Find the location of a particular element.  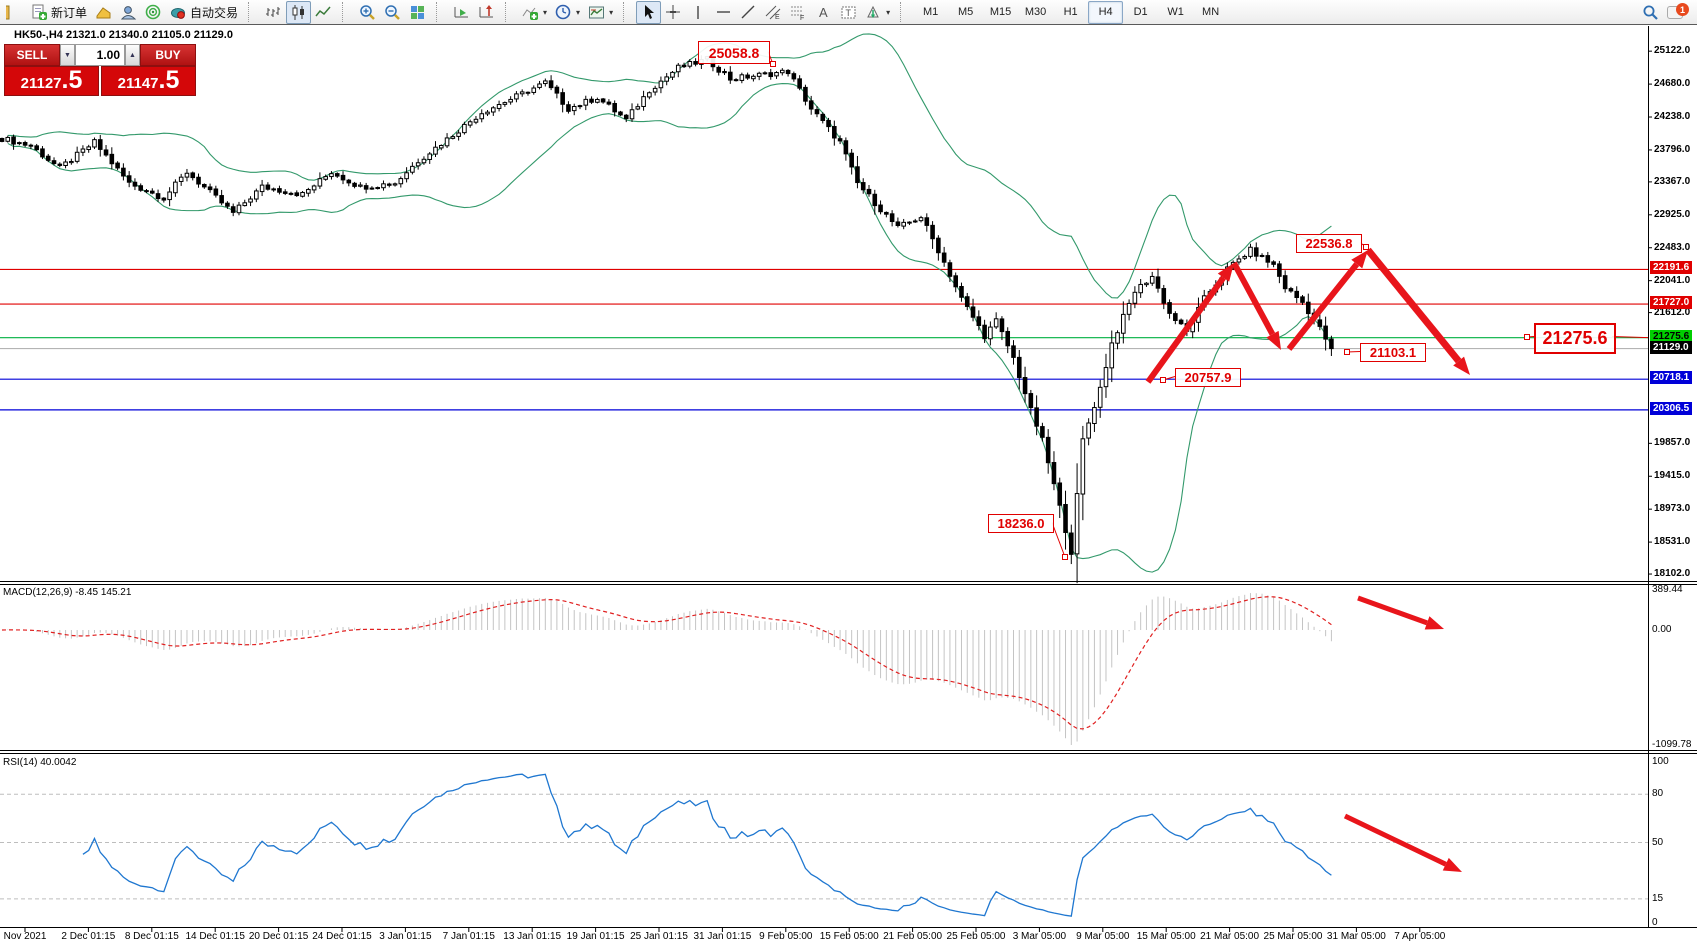

macd-label: MACD(12,26,9) -8.45 145.21 is located at coordinates (67, 592).